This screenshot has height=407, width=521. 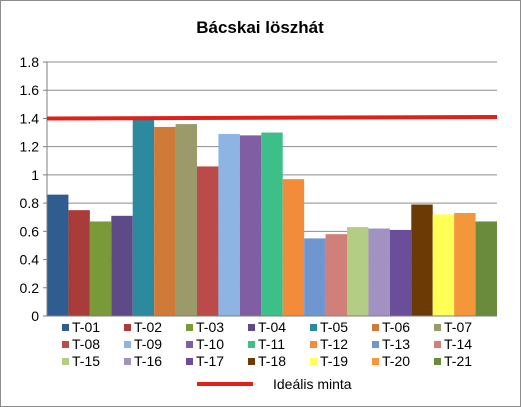 What do you see at coordinates (30, 189) in the screenshot?
I see `y-axis-ticks: 0 0.2 0.4 0.6 0.8 1 1.2 1.4 1.6 1.8` at bounding box center [30, 189].